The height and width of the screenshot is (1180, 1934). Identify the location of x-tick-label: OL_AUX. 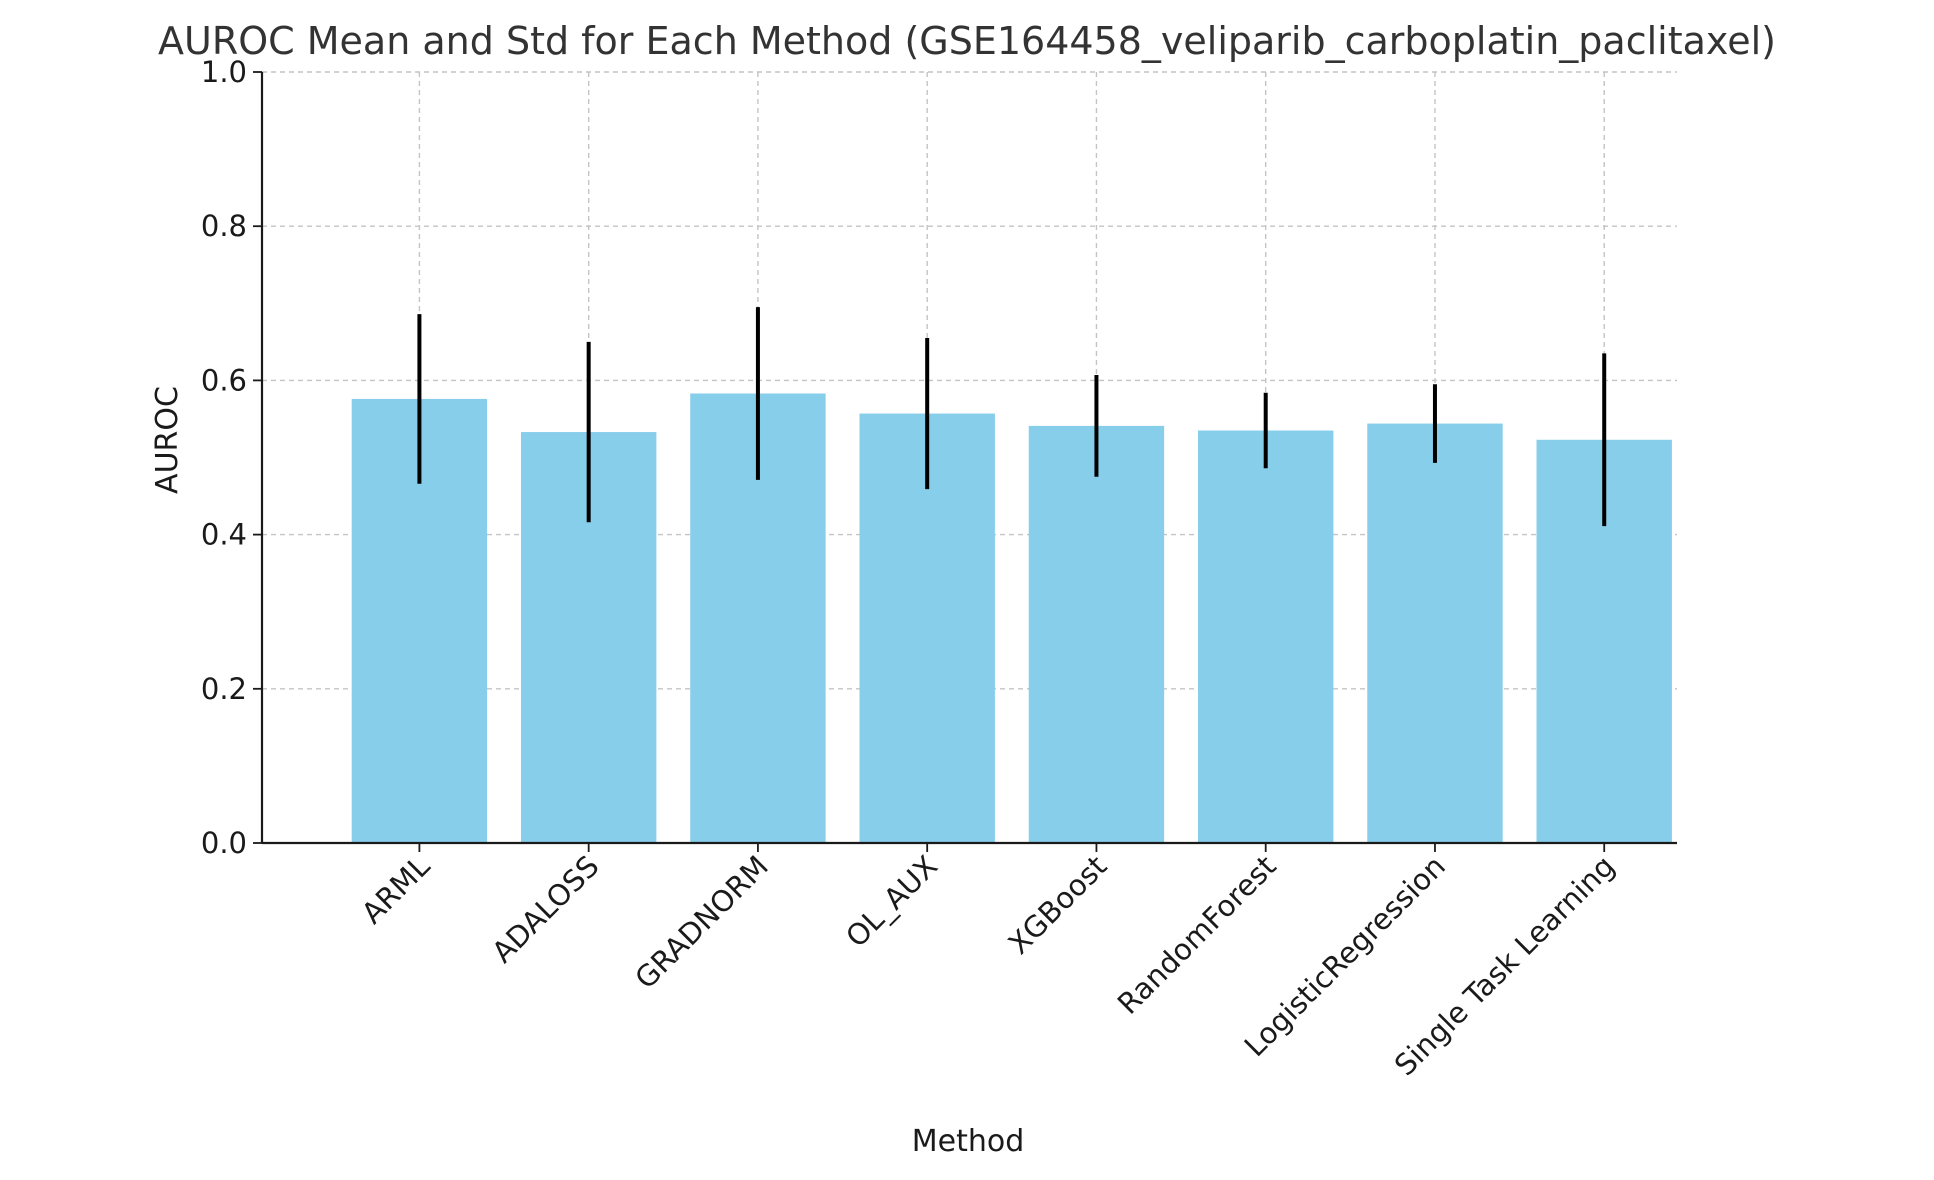
(891, 901).